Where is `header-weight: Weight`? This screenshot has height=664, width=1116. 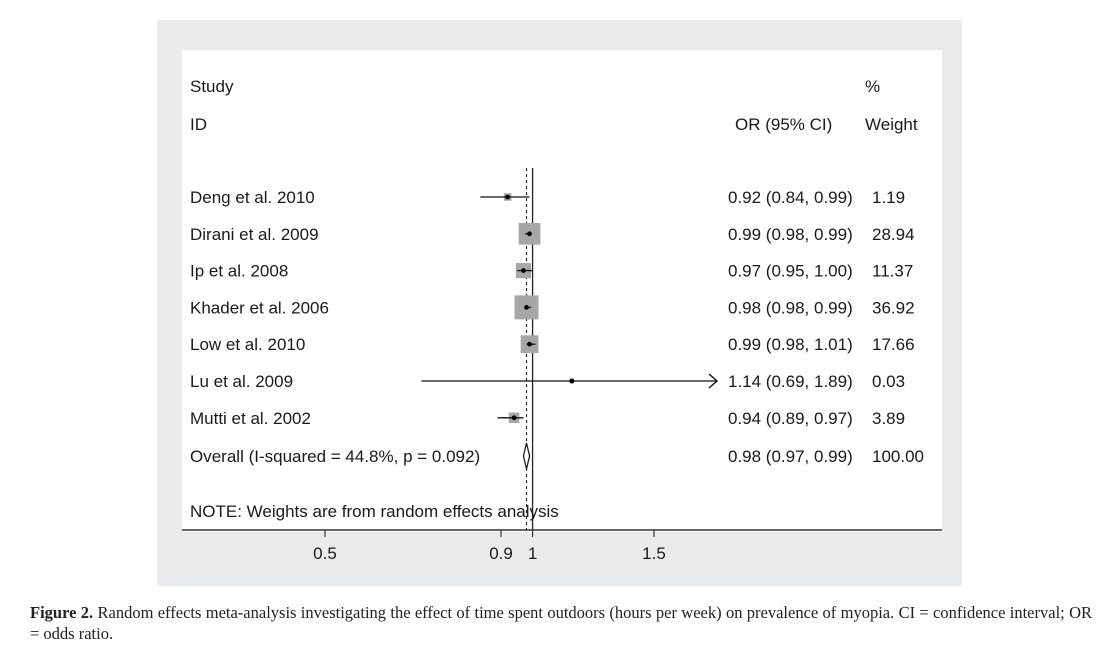 header-weight: Weight is located at coordinates (891, 124).